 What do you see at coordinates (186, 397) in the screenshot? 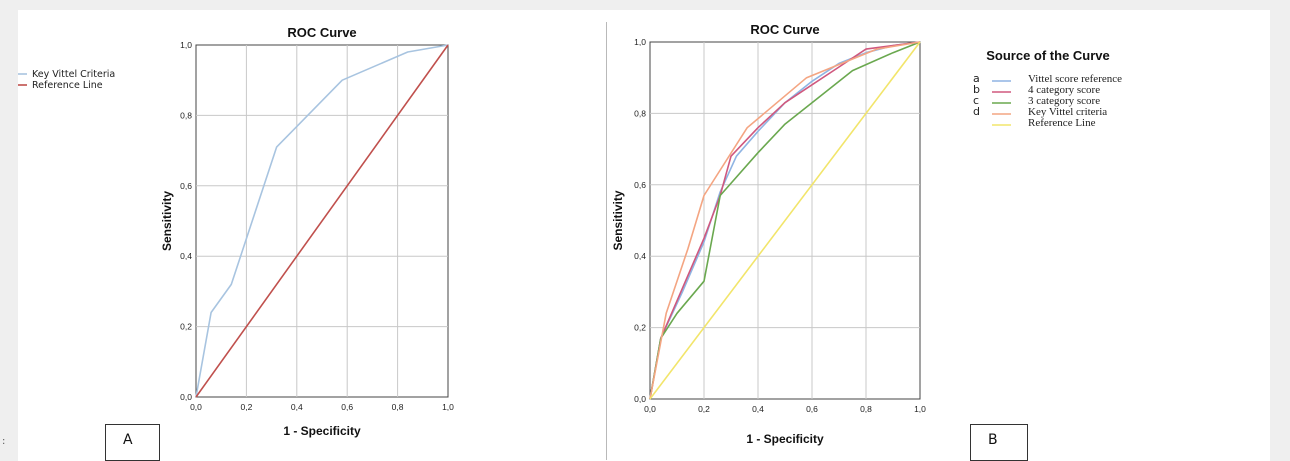
I see `y-tick-label-a: 0,0` at bounding box center [186, 397].